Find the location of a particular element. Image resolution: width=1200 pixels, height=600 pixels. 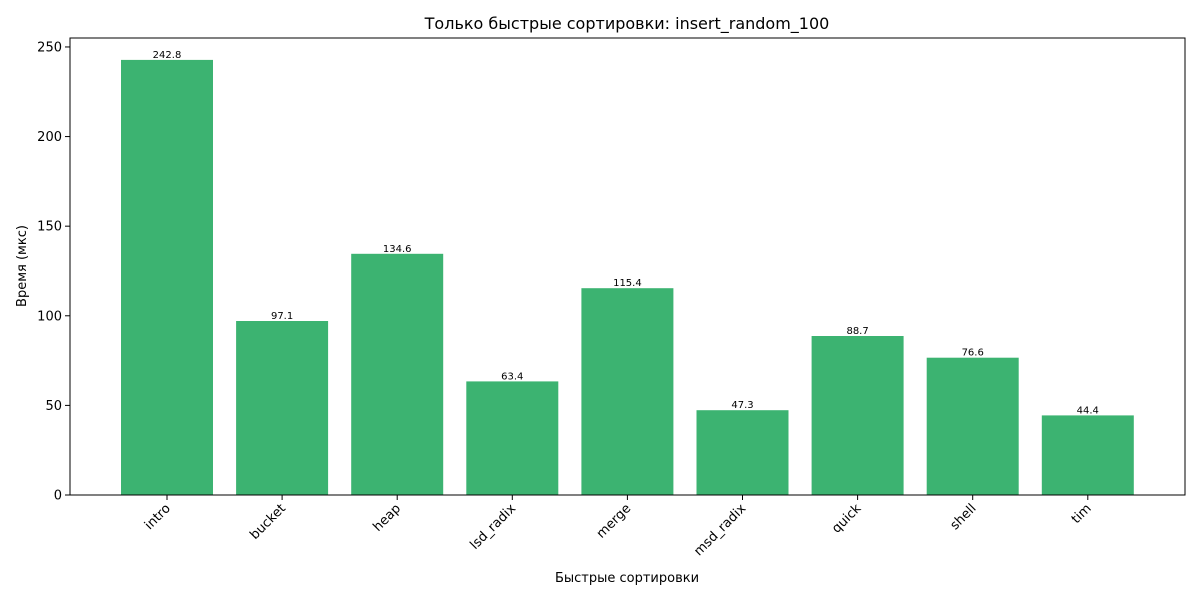

data-label-shell: 76.6 is located at coordinates (973, 353).